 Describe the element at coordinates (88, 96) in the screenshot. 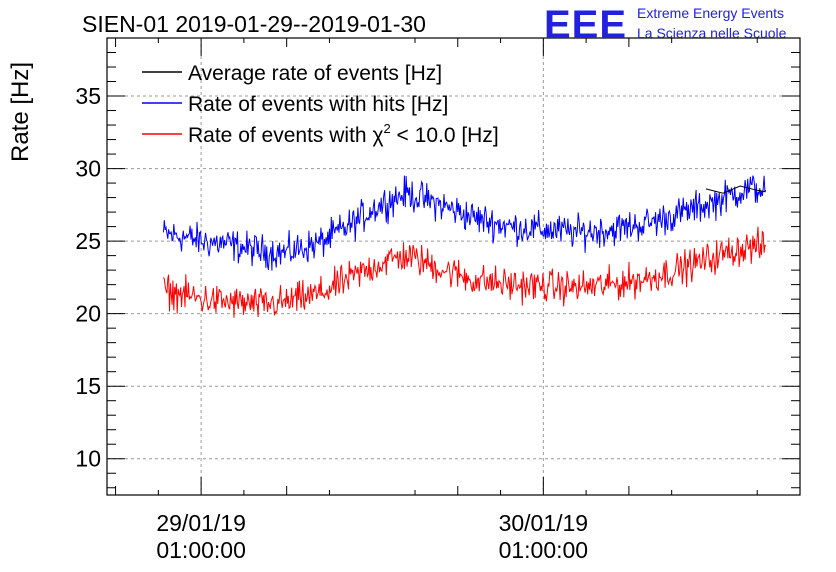

I see `y-tick-label: 35` at that location.